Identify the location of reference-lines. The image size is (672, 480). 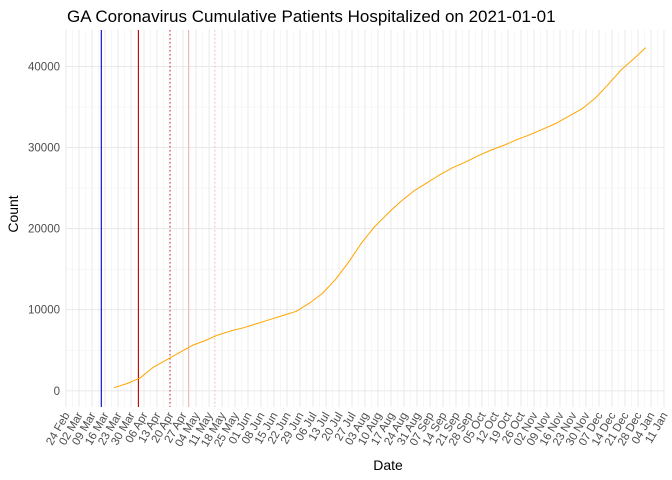
(158, 218).